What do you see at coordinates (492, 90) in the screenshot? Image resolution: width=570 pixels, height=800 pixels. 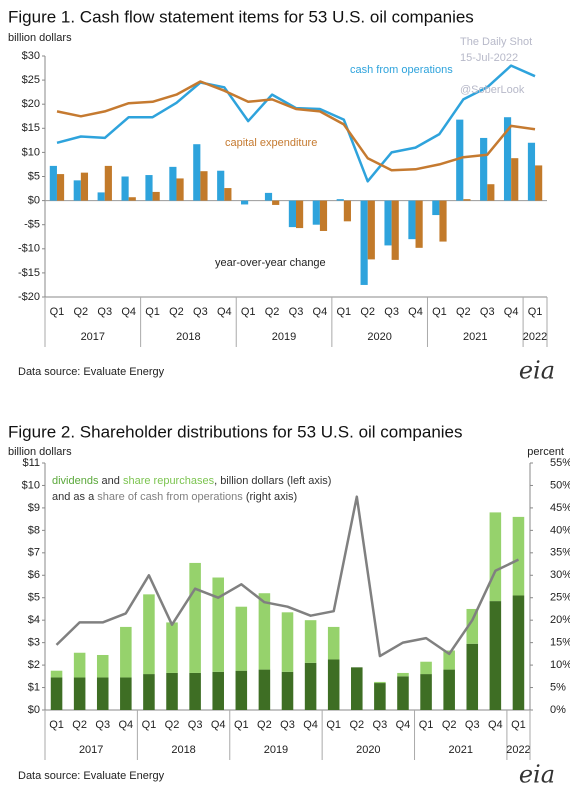 I see `watermark: @SoberLook` at bounding box center [492, 90].